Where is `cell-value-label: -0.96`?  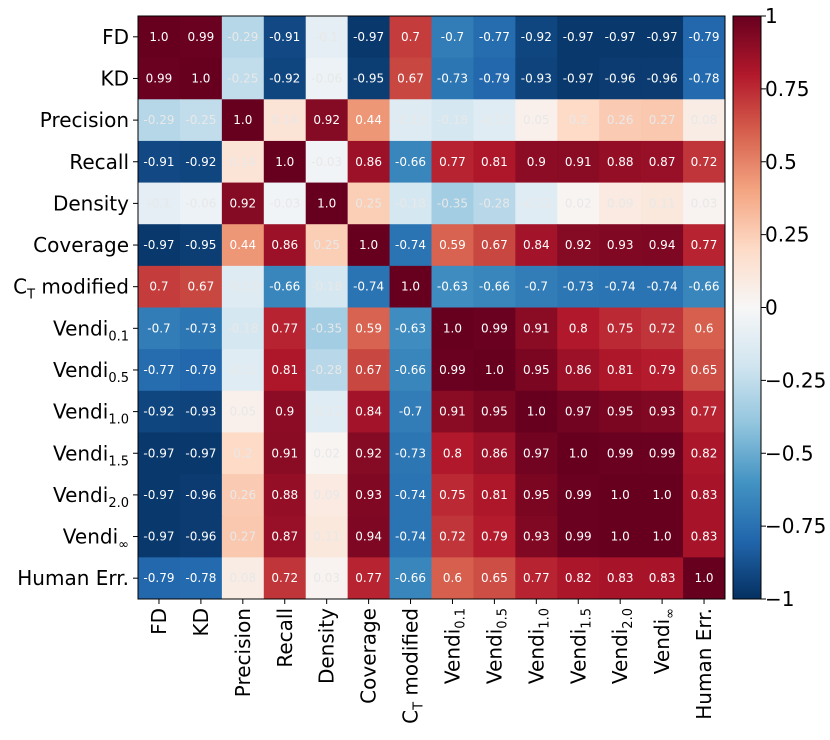 cell-value-label: -0.96 is located at coordinates (662, 78).